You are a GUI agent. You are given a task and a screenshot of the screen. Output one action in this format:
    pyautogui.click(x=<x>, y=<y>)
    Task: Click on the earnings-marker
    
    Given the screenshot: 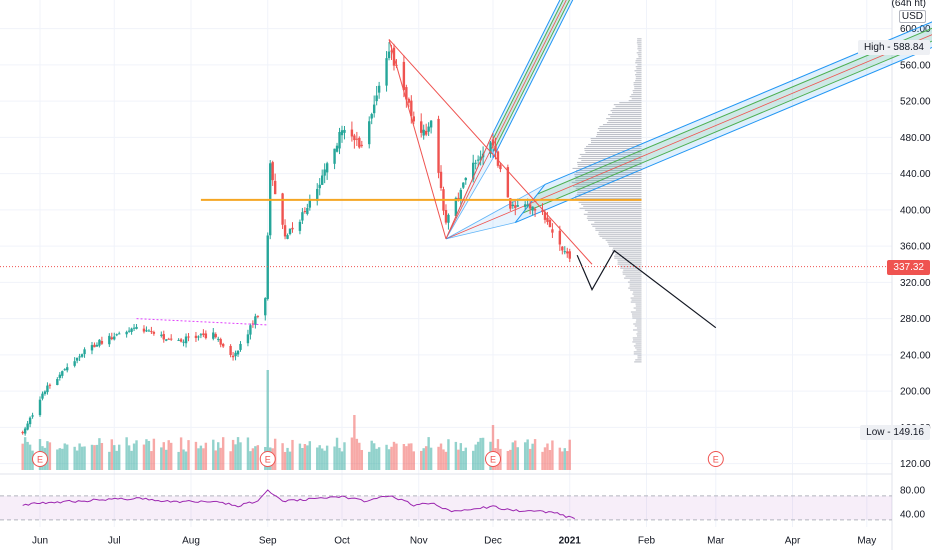 What is the action you would take?
    pyautogui.click(x=40, y=459)
    